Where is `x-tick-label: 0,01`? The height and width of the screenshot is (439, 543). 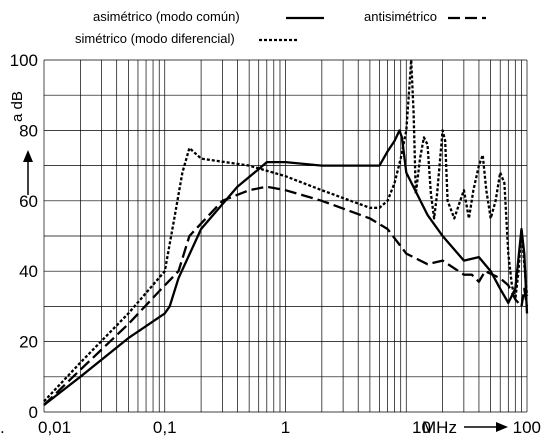 x-tick-label: 0,01 is located at coordinates (54, 427).